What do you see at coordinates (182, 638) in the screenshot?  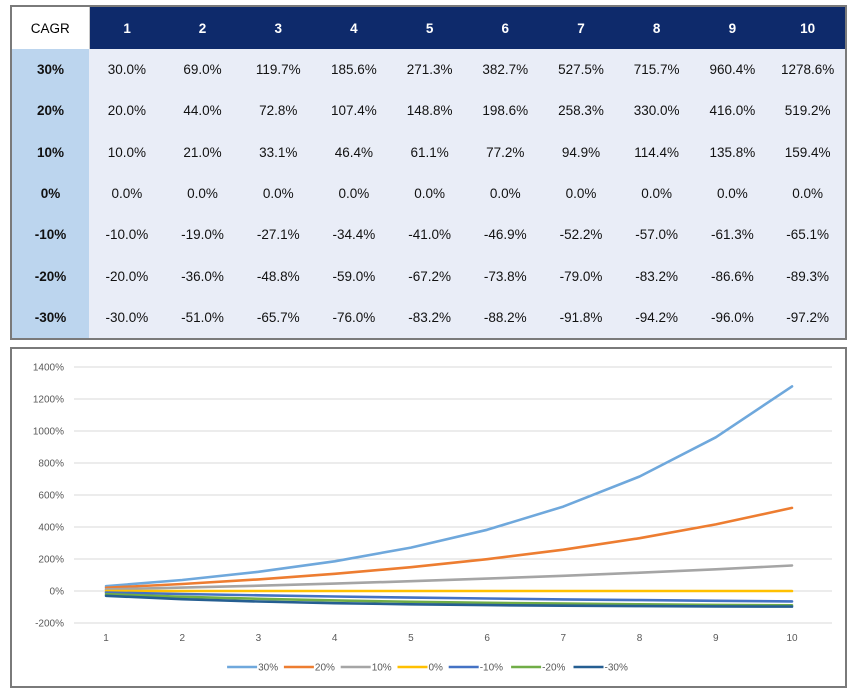 I see `x-tick-label: 2` at bounding box center [182, 638].